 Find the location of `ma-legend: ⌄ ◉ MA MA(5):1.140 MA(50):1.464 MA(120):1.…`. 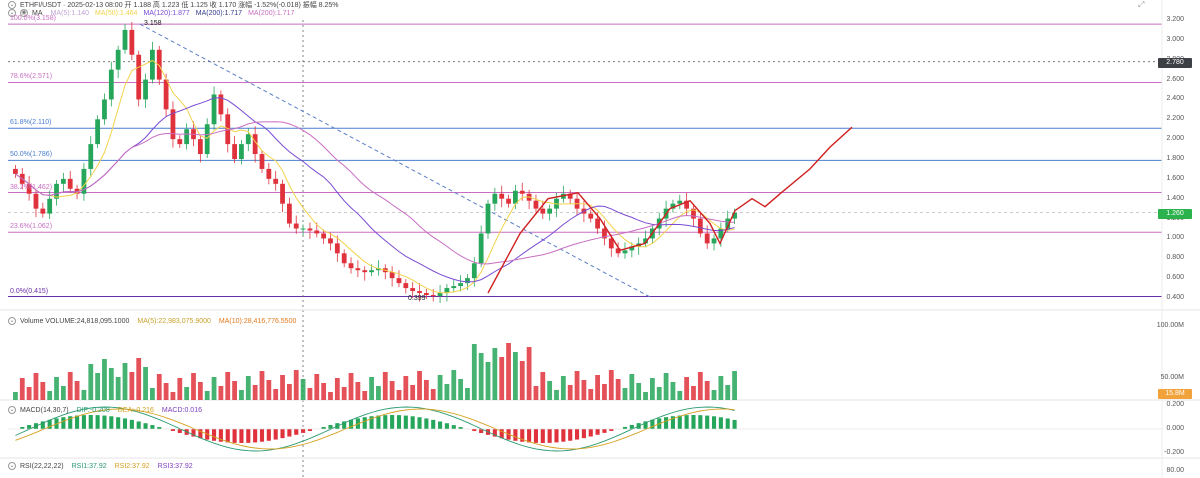

ma-legend: ⌄ ◉ MA MA(5):1.140 MA(50):1.464 MA(120):1.… is located at coordinates (154, 13).